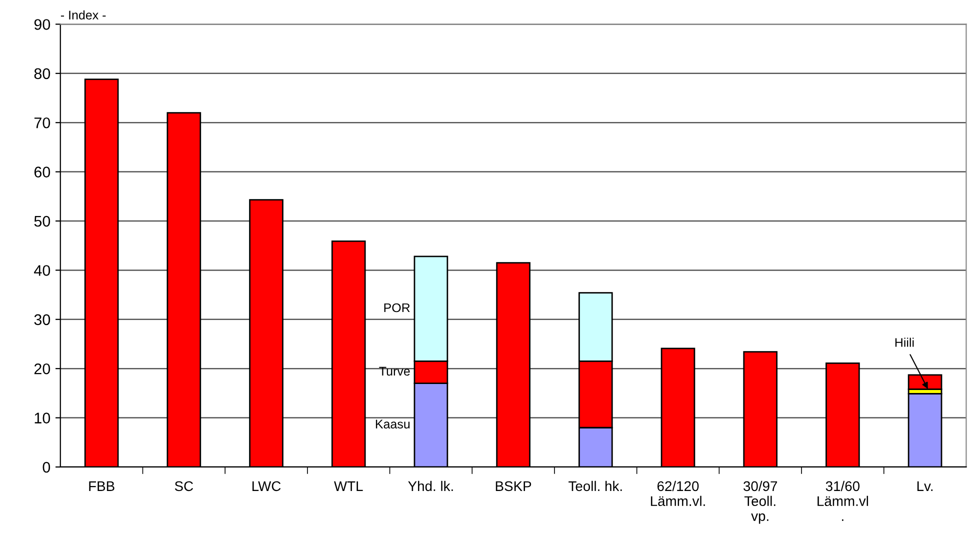  Describe the element at coordinates (514, 486) in the screenshot. I see `x-tick-label: BSKP` at that location.